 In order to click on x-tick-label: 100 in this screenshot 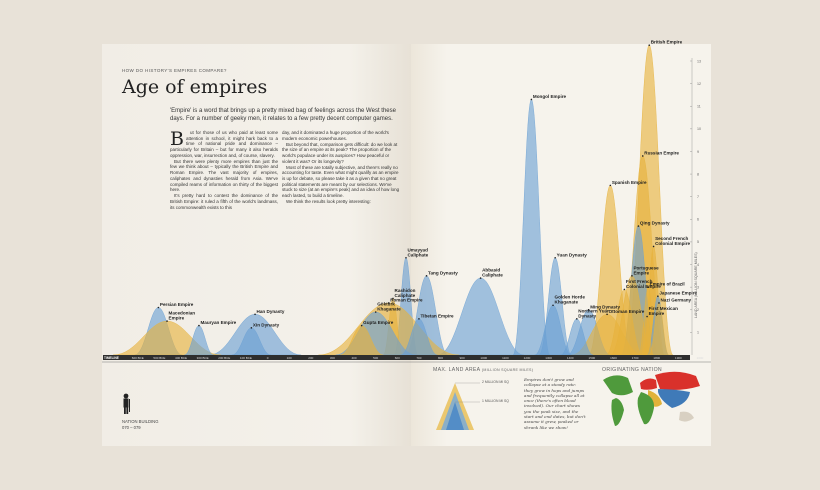, I will do `click(289, 358)`.